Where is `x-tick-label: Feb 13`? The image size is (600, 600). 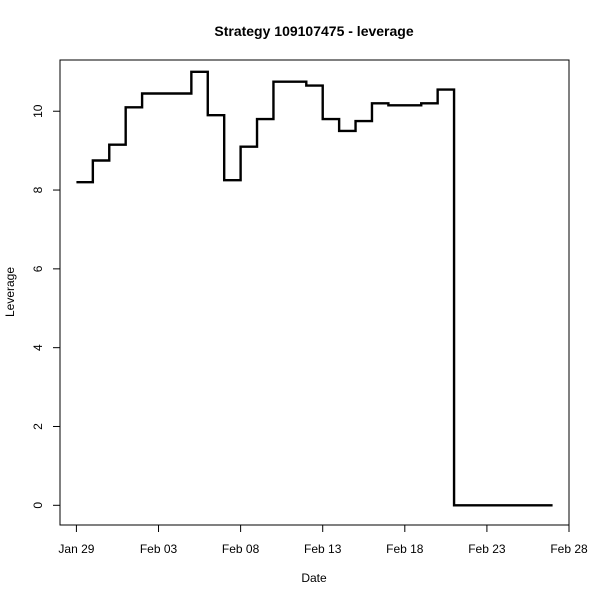
x-tick-label: Feb 13 is located at coordinates (323, 549).